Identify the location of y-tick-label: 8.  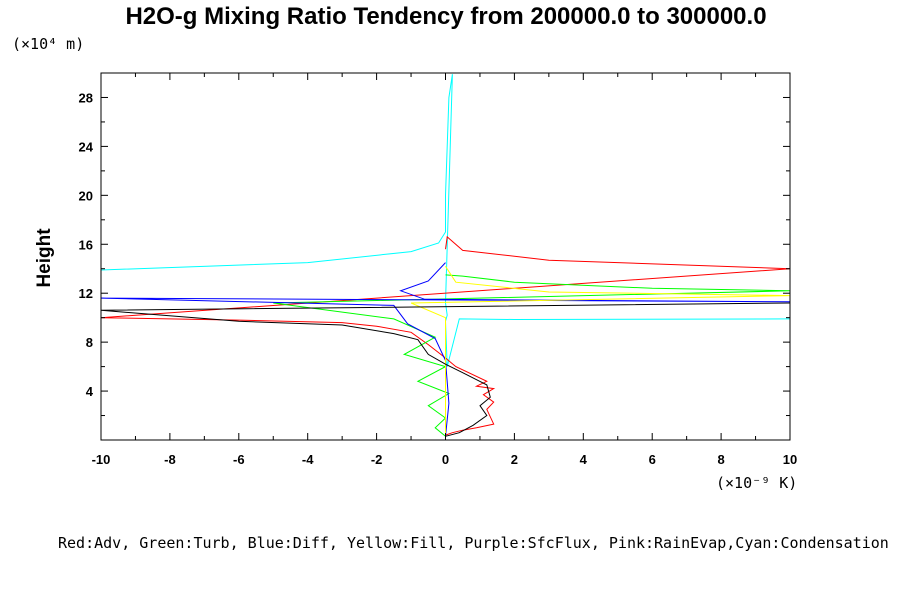
(89, 342).